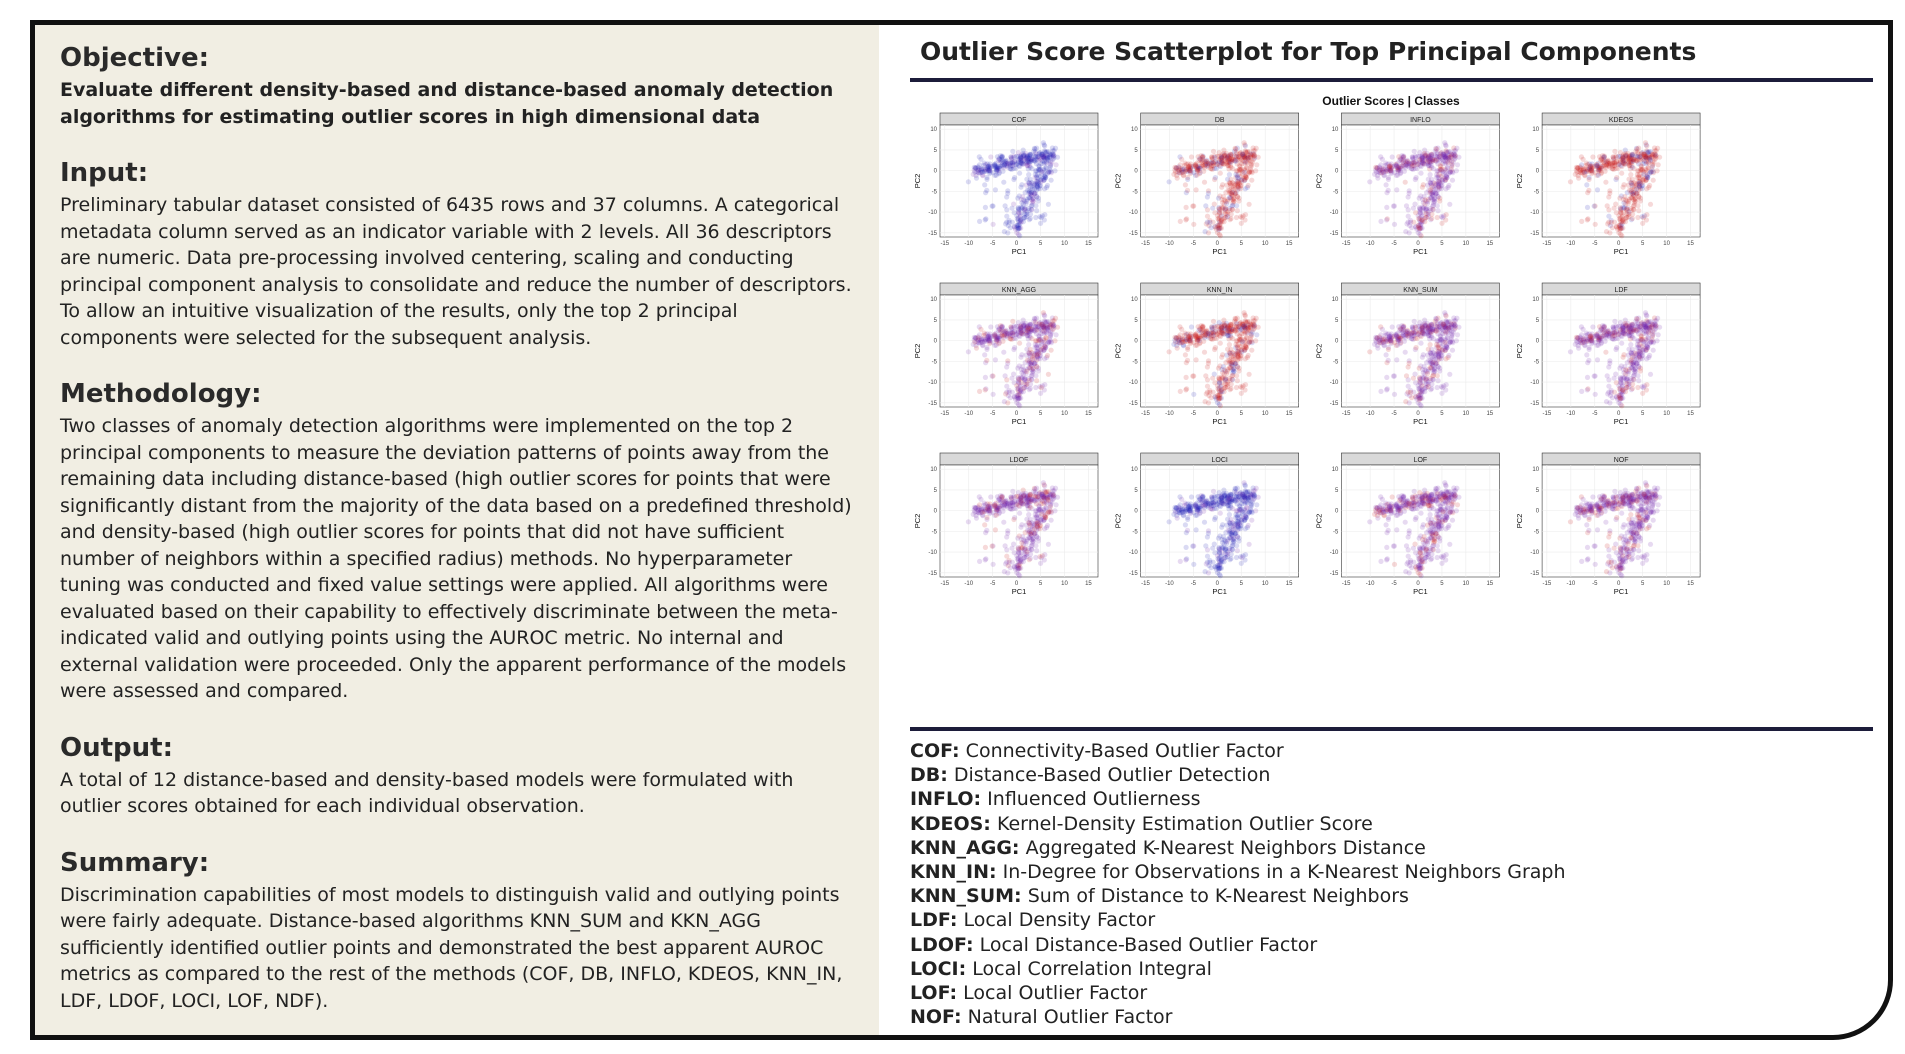 This screenshot has height=1054, width=1905. What do you see at coordinates (1370, 414) in the screenshot?
I see `x-tick-label: -10` at bounding box center [1370, 414].